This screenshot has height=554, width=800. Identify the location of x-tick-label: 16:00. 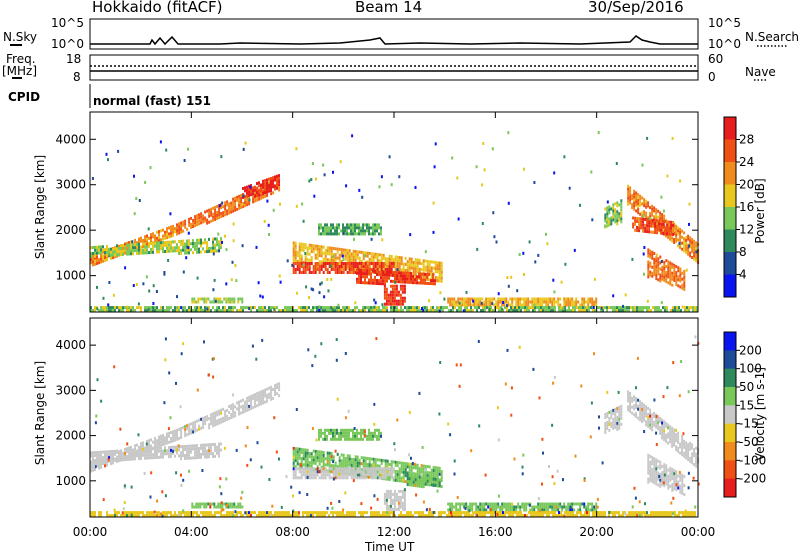
(495, 532).